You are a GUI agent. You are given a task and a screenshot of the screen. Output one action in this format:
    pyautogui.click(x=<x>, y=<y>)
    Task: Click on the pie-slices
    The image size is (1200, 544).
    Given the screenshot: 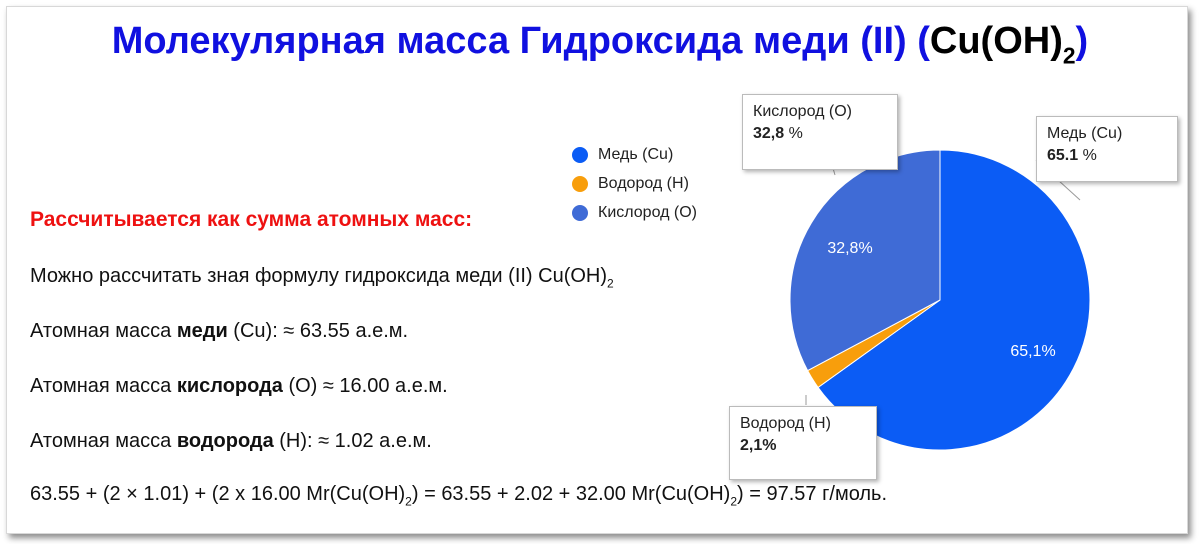 What is the action you would take?
    pyautogui.click(x=940, y=300)
    